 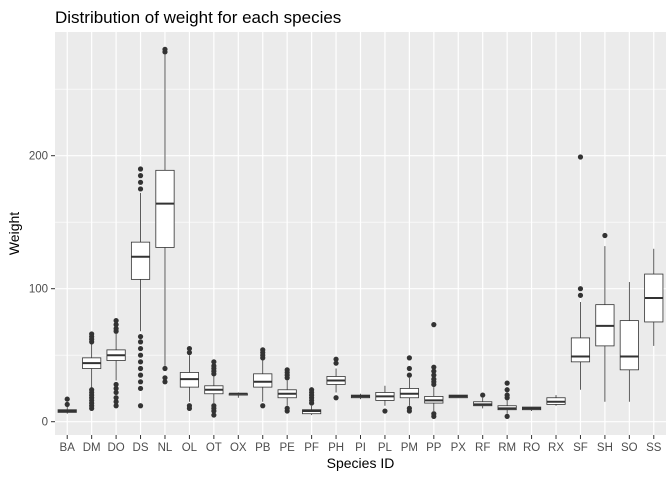 I want to click on box-NL, so click(x=165, y=215).